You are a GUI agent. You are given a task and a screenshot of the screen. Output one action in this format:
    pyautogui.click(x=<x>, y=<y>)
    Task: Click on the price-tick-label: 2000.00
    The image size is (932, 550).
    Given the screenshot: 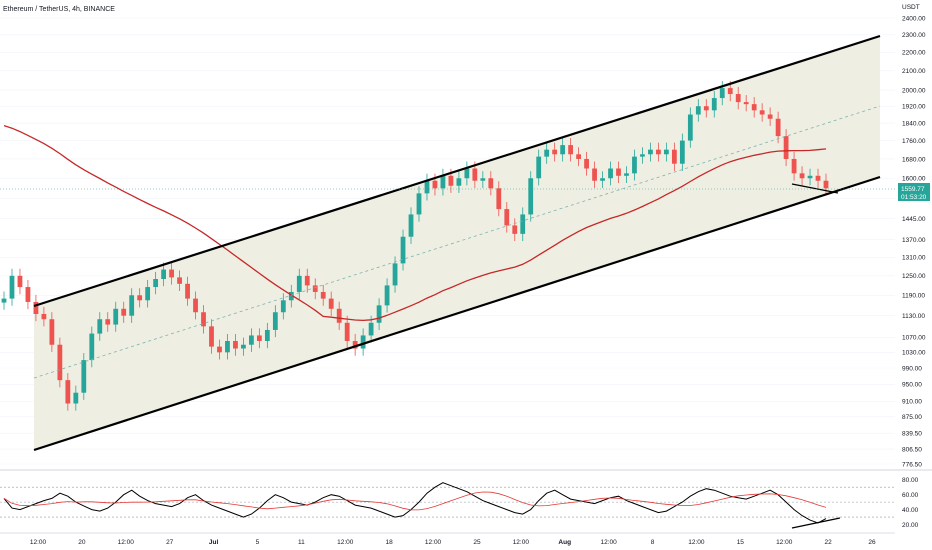 What is the action you would take?
    pyautogui.click(x=914, y=90)
    